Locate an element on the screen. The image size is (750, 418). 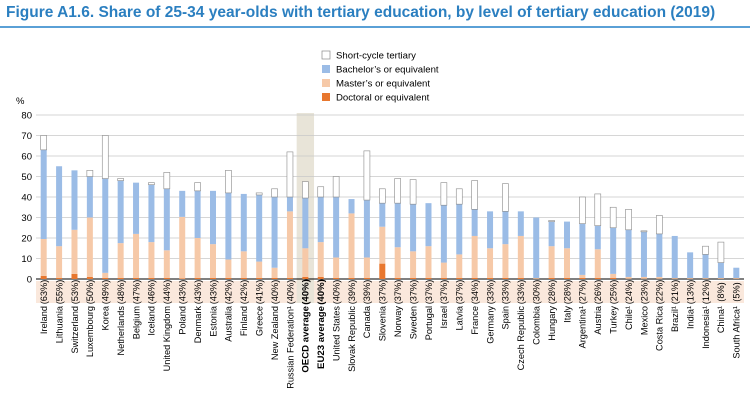
value-label: (47%) is located at coordinates (136, 292).